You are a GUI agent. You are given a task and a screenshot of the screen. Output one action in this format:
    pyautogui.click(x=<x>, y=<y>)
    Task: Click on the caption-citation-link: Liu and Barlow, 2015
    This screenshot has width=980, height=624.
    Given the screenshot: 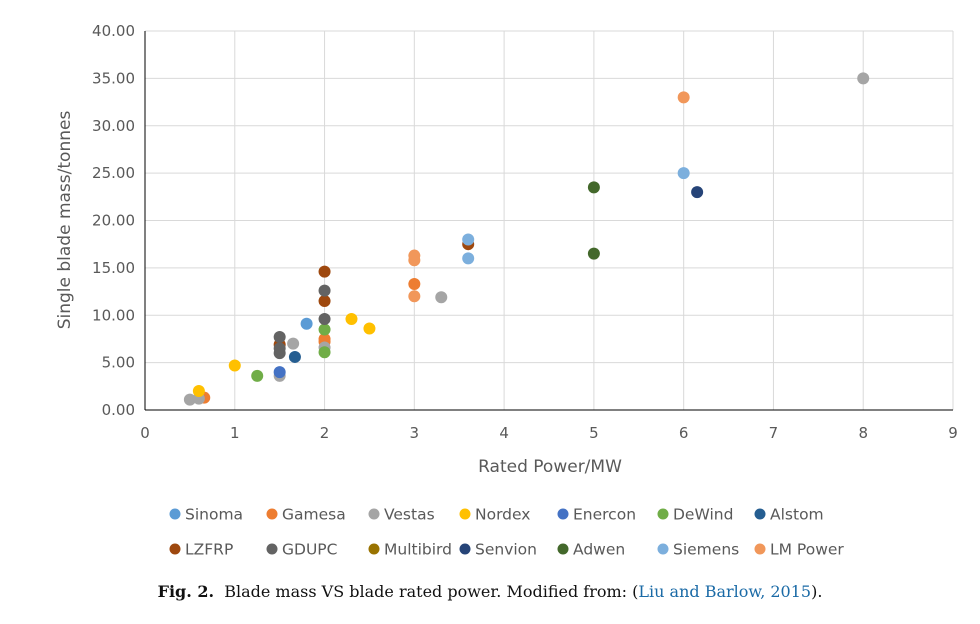 What is the action you would take?
    pyautogui.click(x=725, y=591)
    